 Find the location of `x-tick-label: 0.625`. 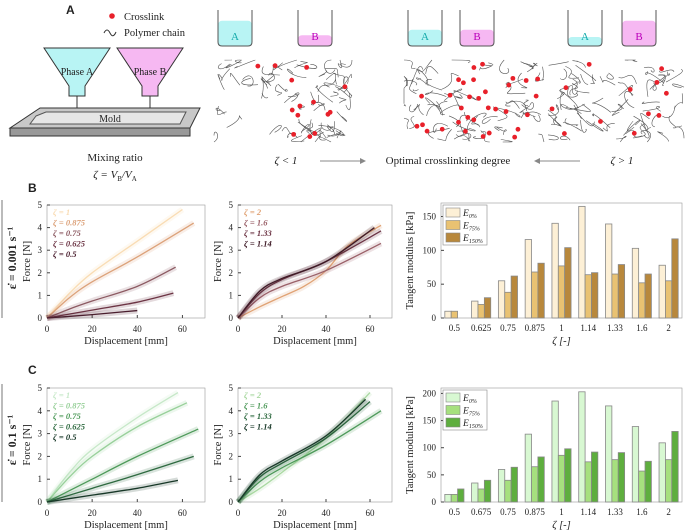

x-tick-label: 0.625 is located at coordinates (481, 328).